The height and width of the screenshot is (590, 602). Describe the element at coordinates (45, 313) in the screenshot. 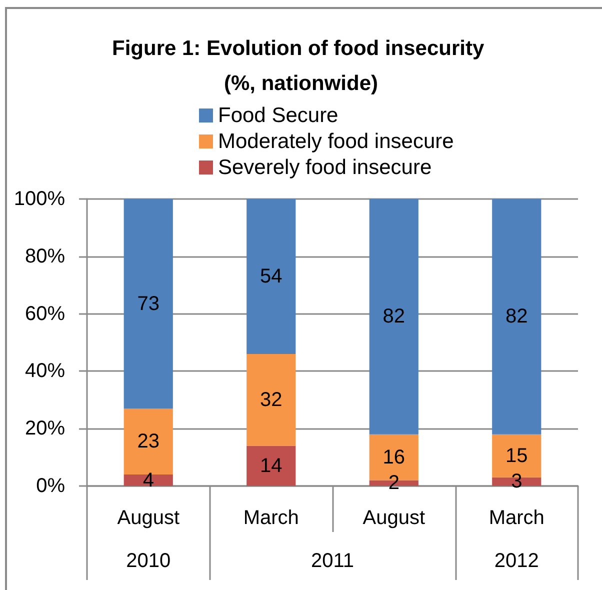

I see `y-tick-label: 60%` at that location.